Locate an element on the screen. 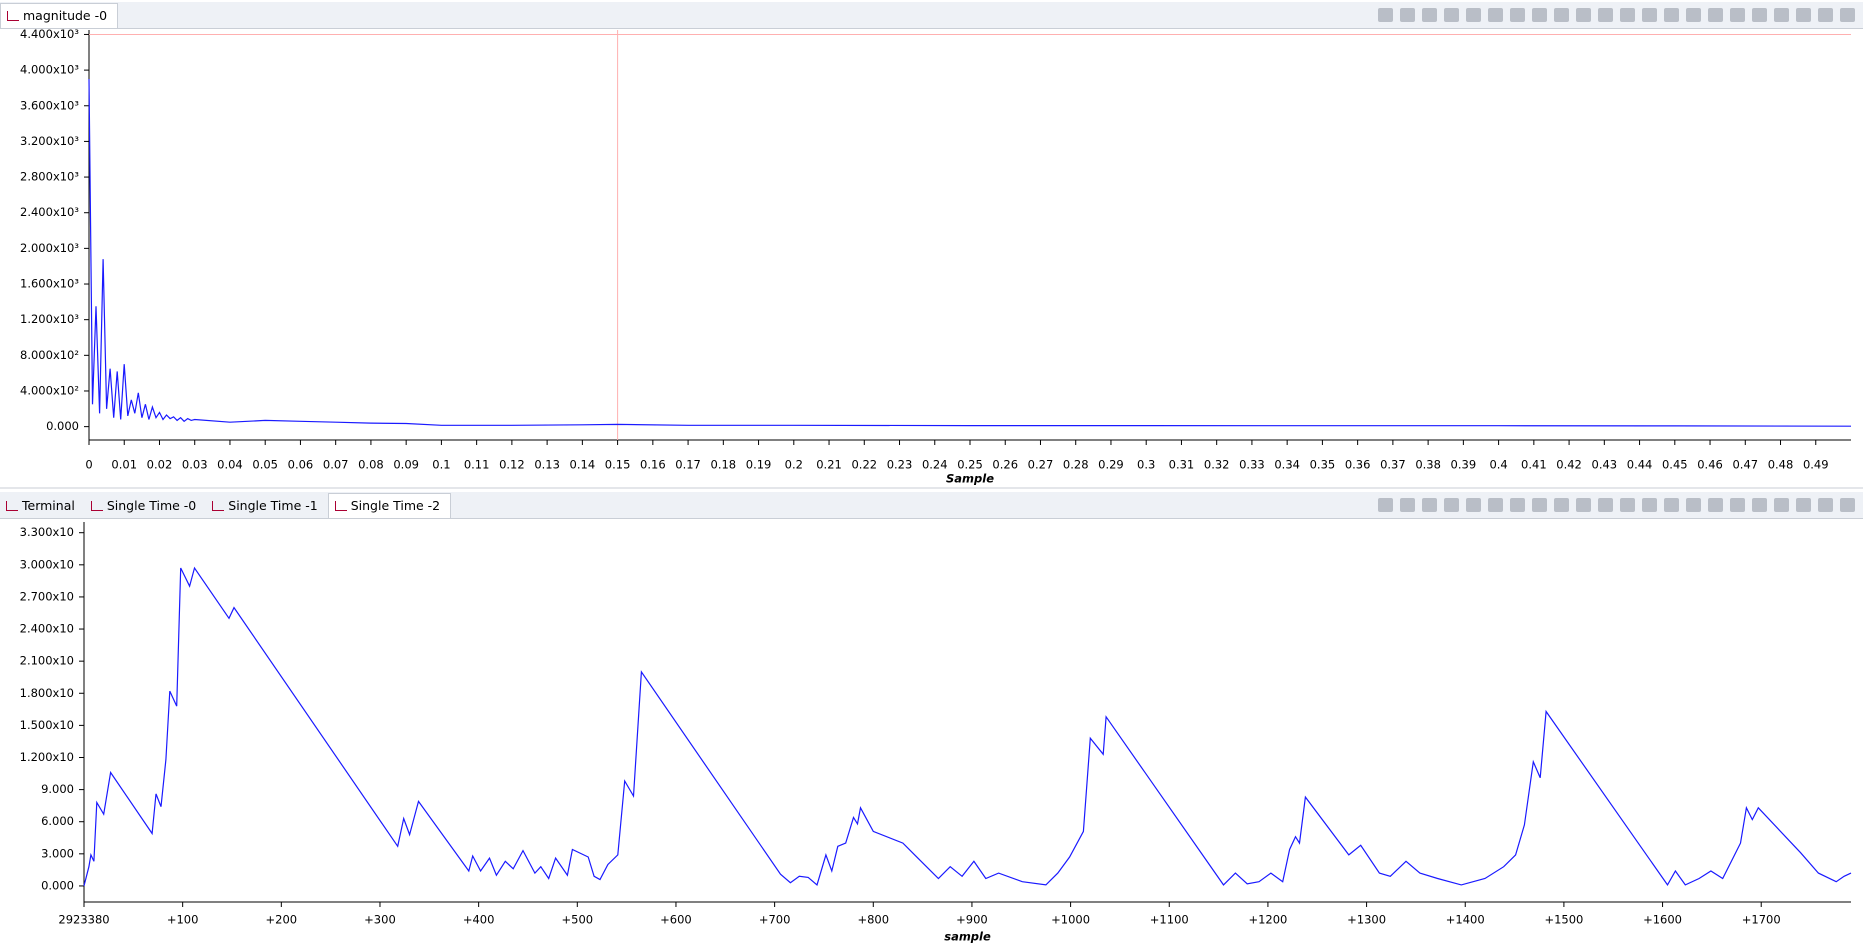  top-tab-bar: magnitude -0 is located at coordinates (931, 15).